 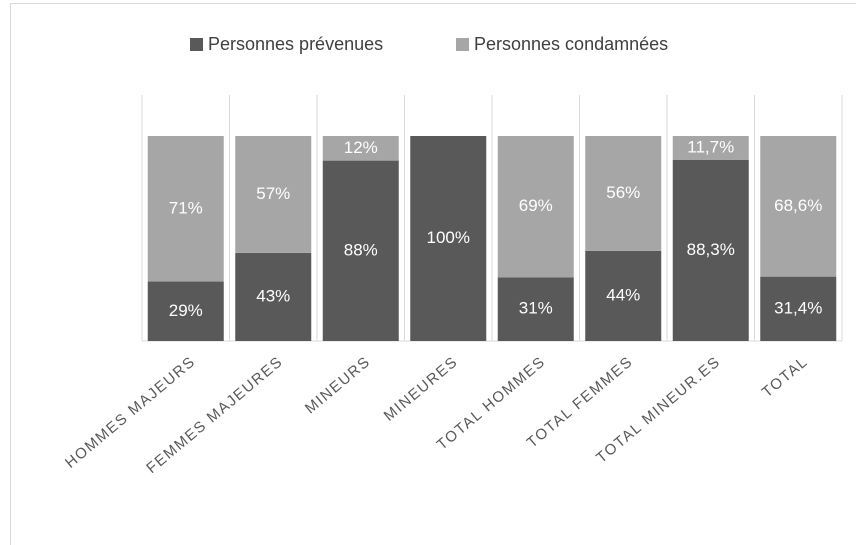 What do you see at coordinates (295, 44) in the screenshot?
I see `legend-label: Personnes prévenues` at bounding box center [295, 44].